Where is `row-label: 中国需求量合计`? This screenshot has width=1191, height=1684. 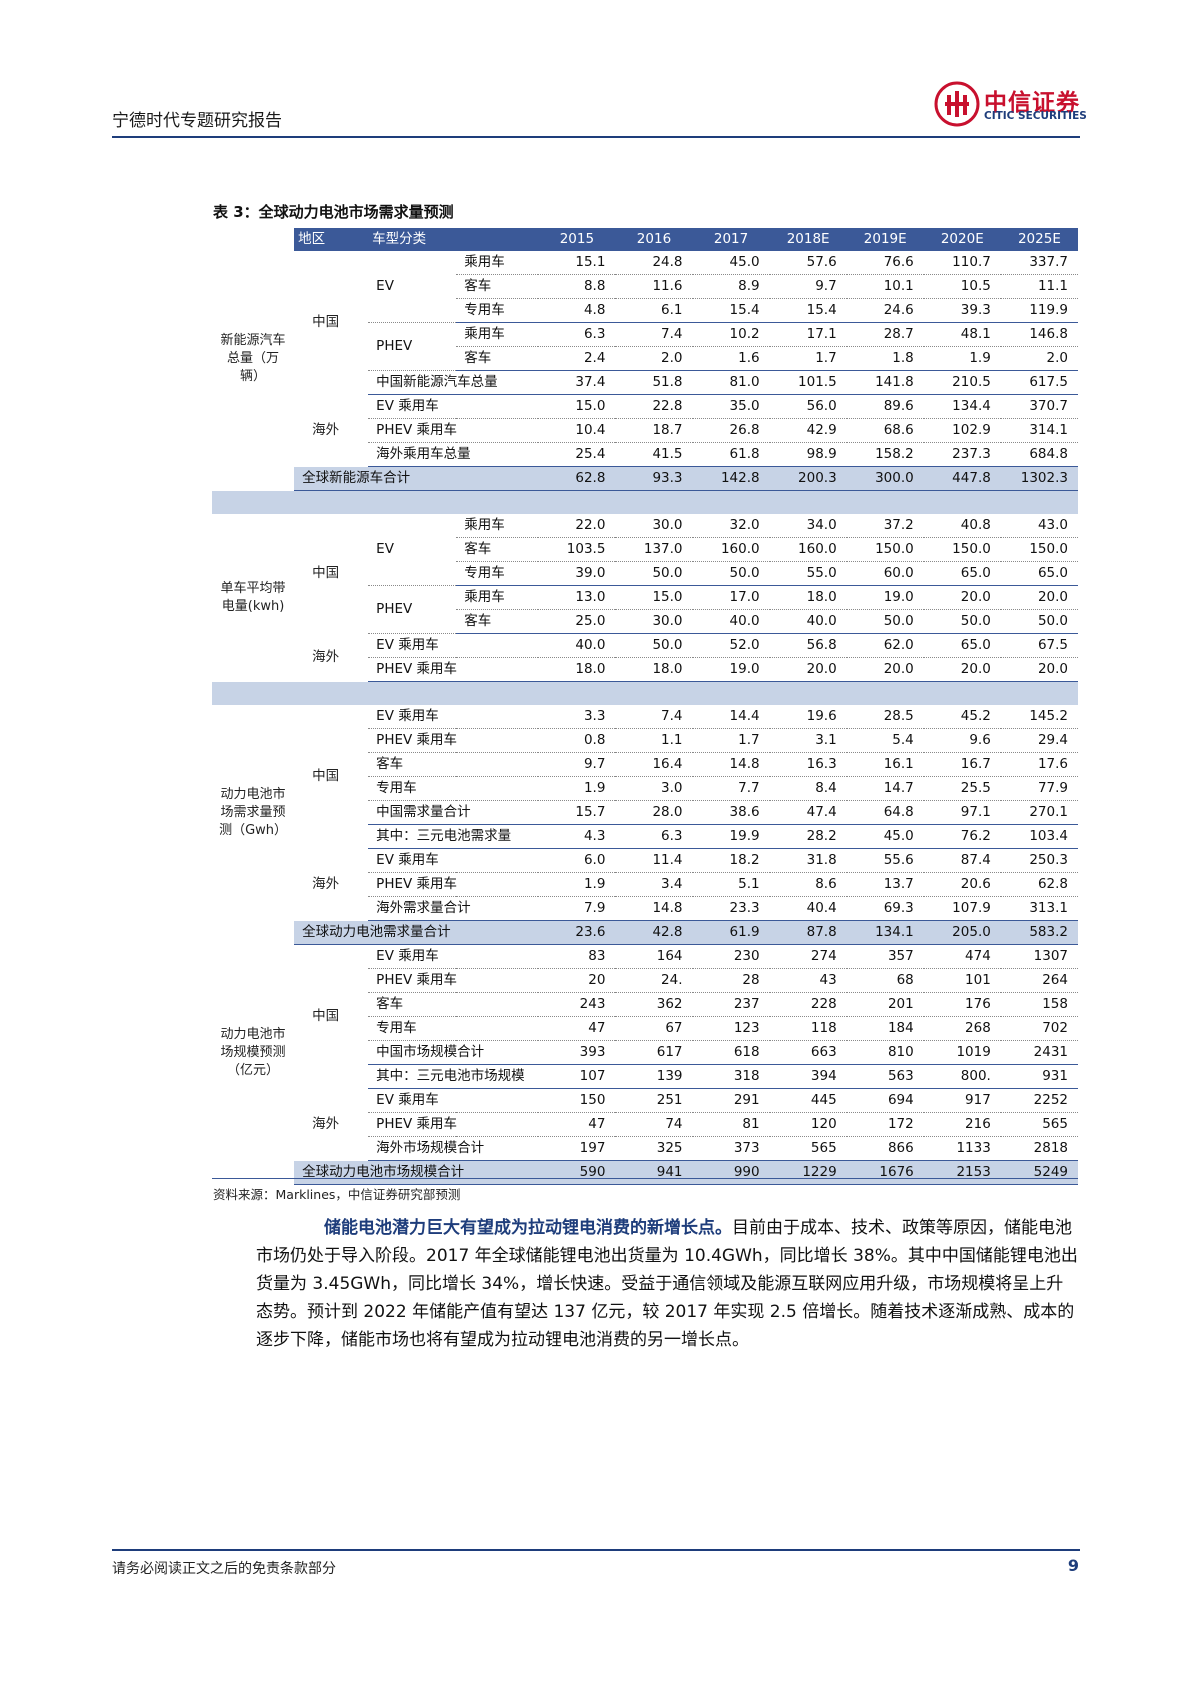 row-label: 中国需求量合计 is located at coordinates (453, 812).